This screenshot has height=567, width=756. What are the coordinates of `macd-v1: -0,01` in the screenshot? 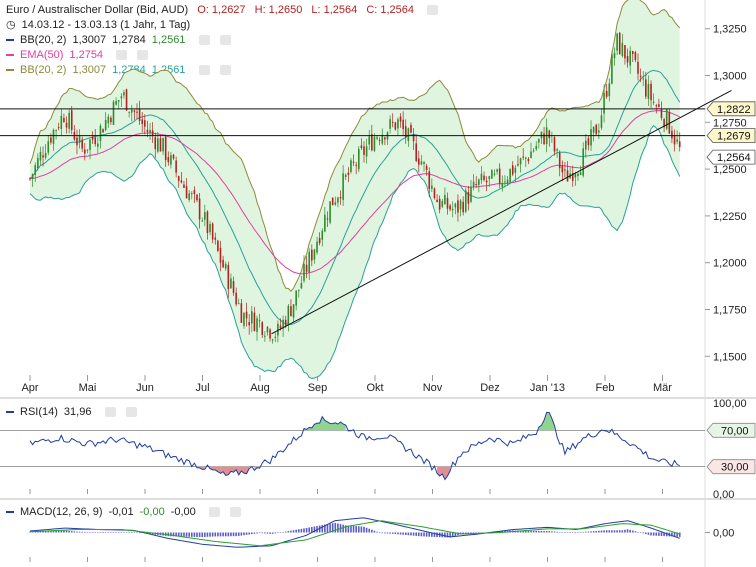 It's located at (121, 512).